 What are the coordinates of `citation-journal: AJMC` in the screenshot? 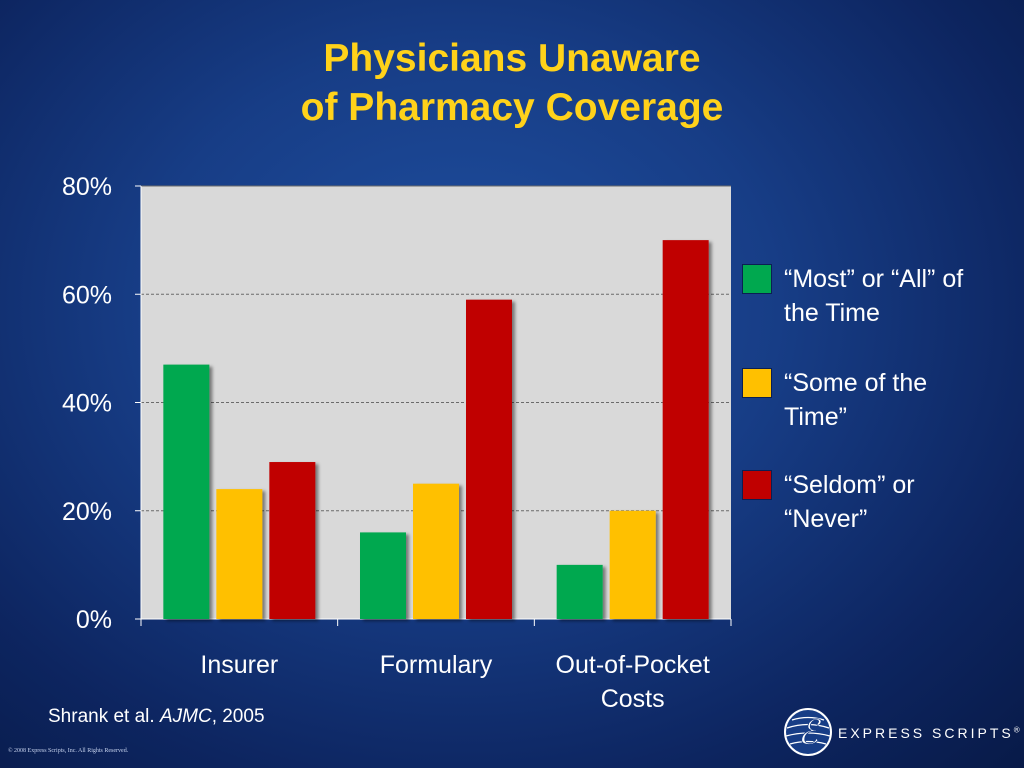 It's located at (185, 716).